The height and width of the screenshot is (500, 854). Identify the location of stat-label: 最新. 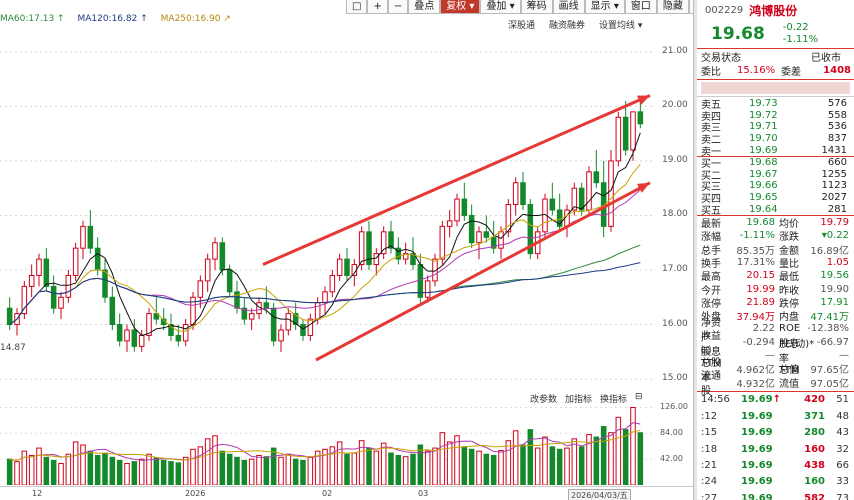
(711, 225).